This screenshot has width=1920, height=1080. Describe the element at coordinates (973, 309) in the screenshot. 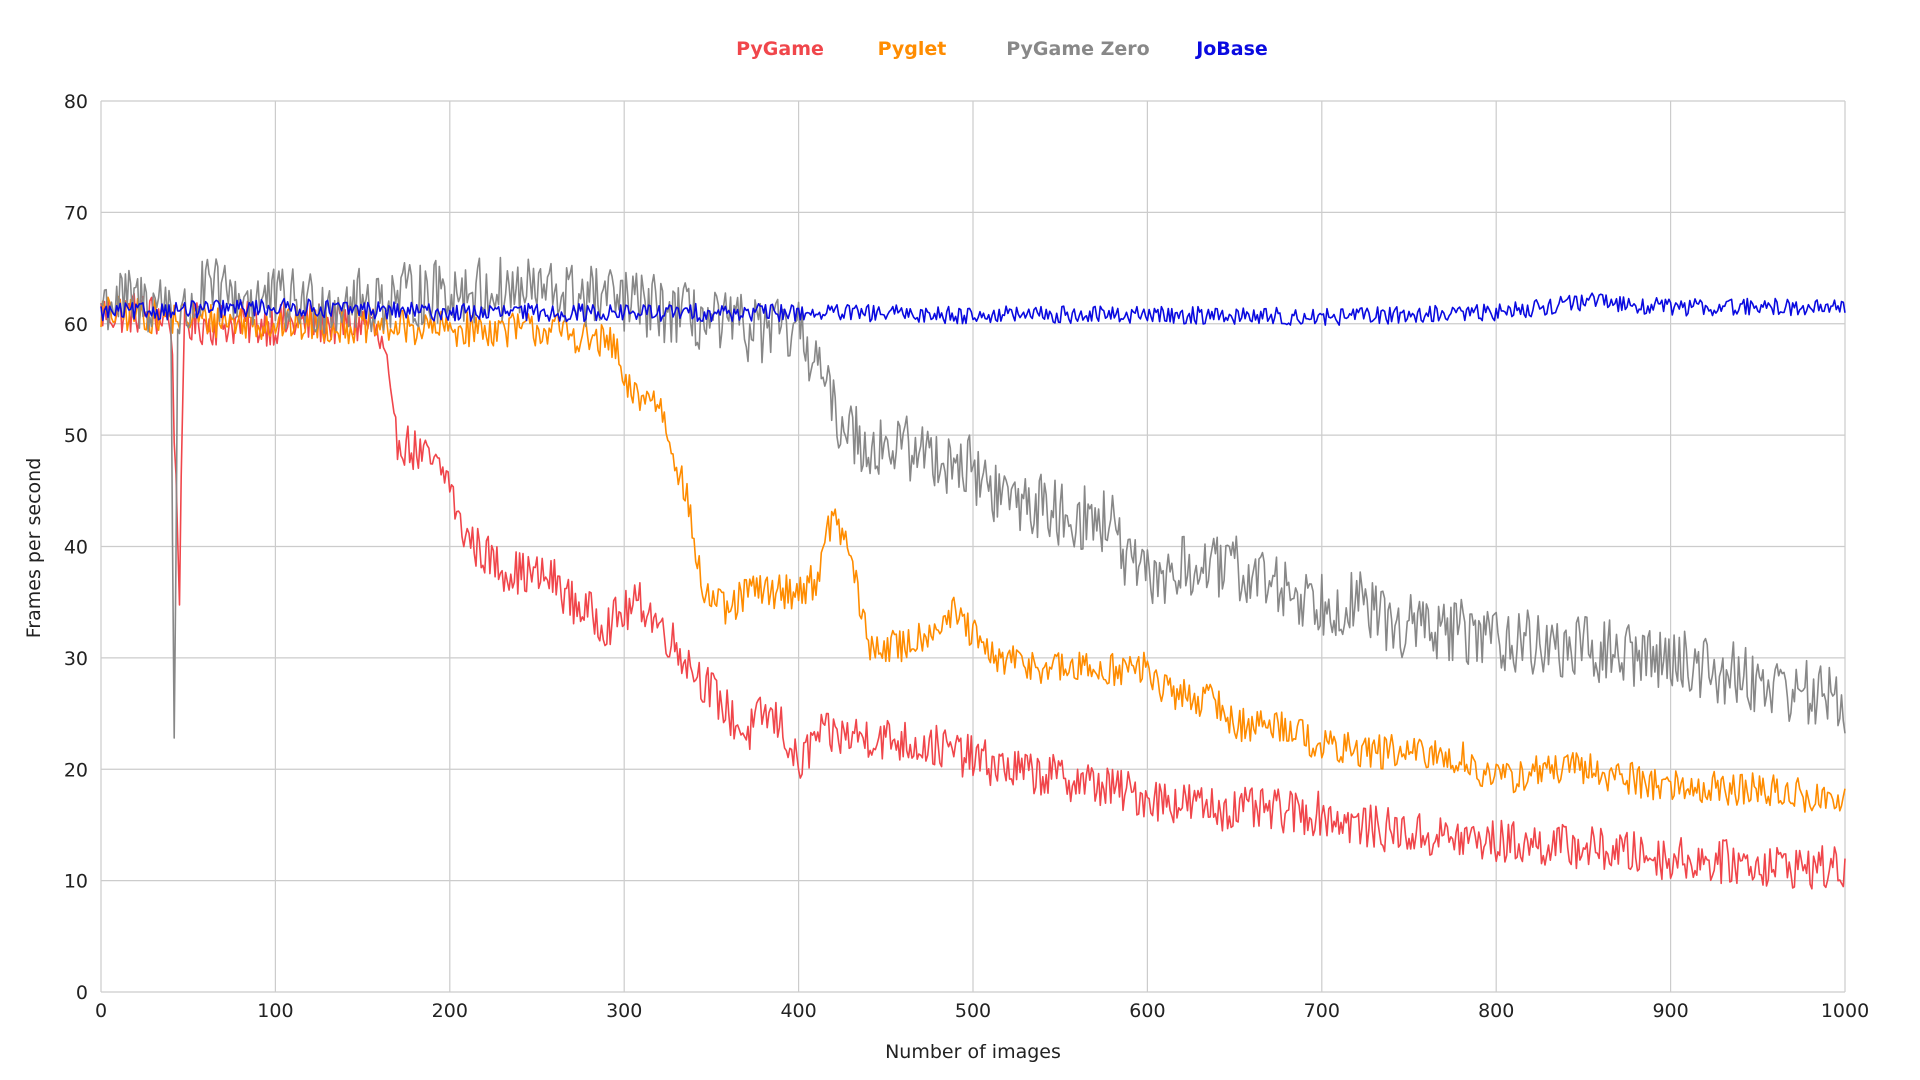

I see `series-line-jobase` at that location.